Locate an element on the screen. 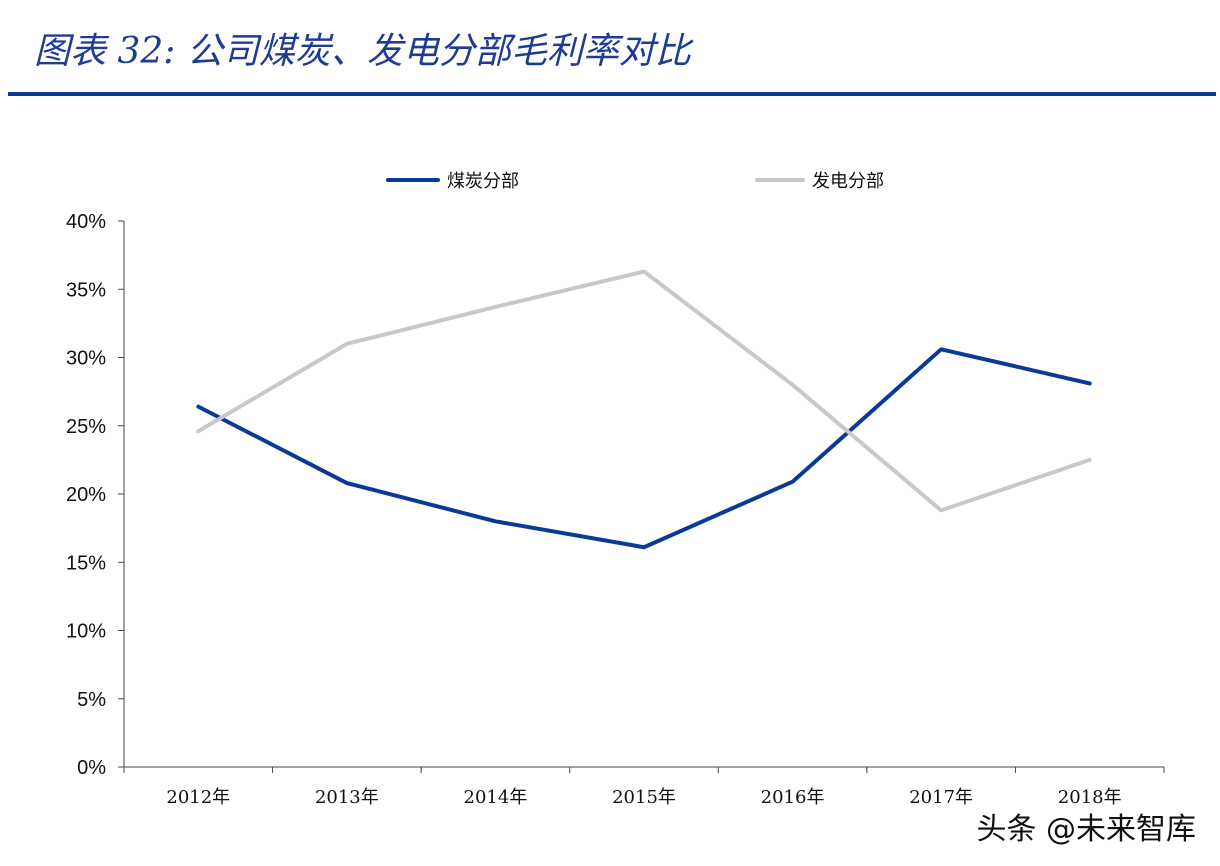 The width and height of the screenshot is (1220, 866). y-tick-label: 10% is located at coordinates (86, 632).